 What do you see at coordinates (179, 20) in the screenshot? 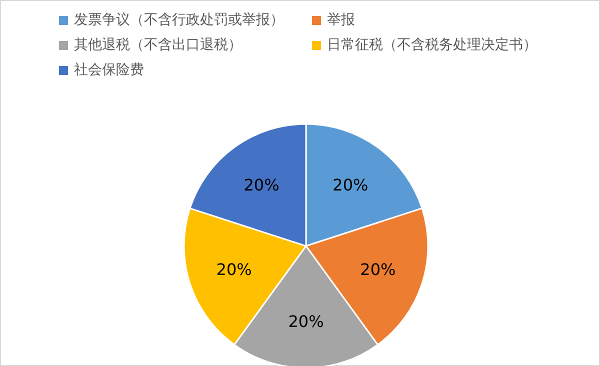
I see `legend-label: 发票争议（不含行政处罚或举报）` at bounding box center [179, 20].